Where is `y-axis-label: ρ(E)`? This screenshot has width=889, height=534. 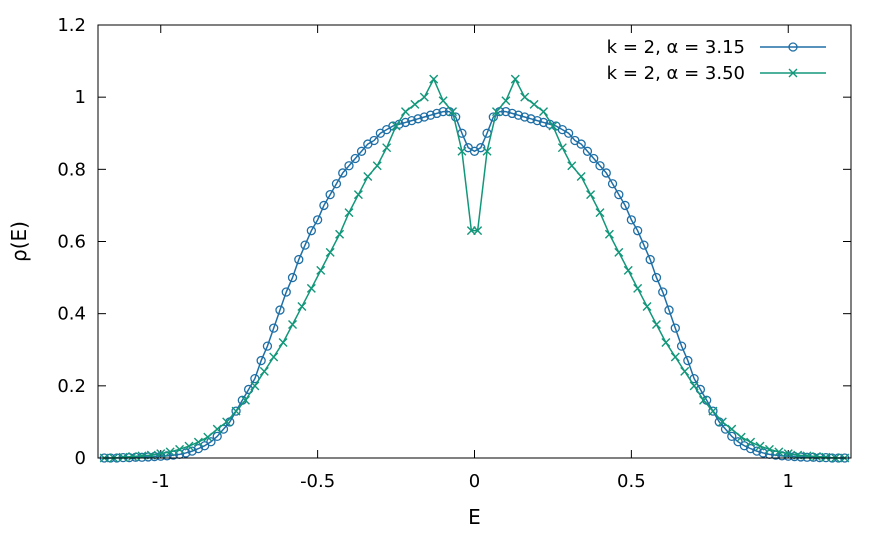 y-axis-label: ρ(E) is located at coordinates (19, 241).